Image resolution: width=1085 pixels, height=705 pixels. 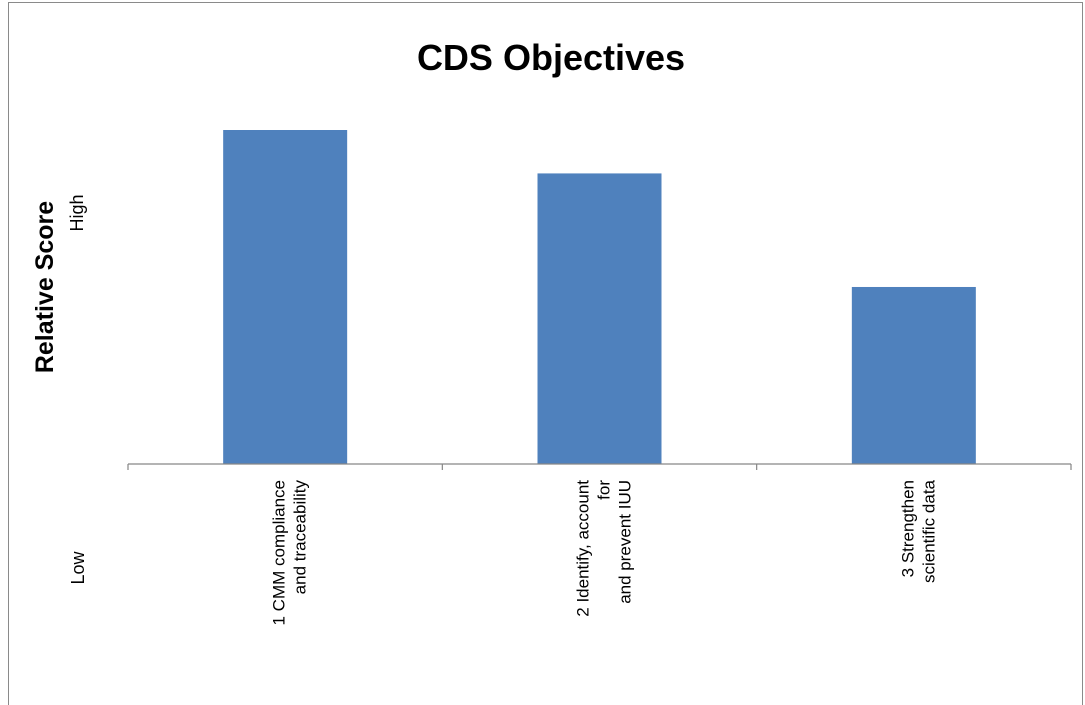 I want to click on y-axis-high-label: High, so click(x=77, y=212).